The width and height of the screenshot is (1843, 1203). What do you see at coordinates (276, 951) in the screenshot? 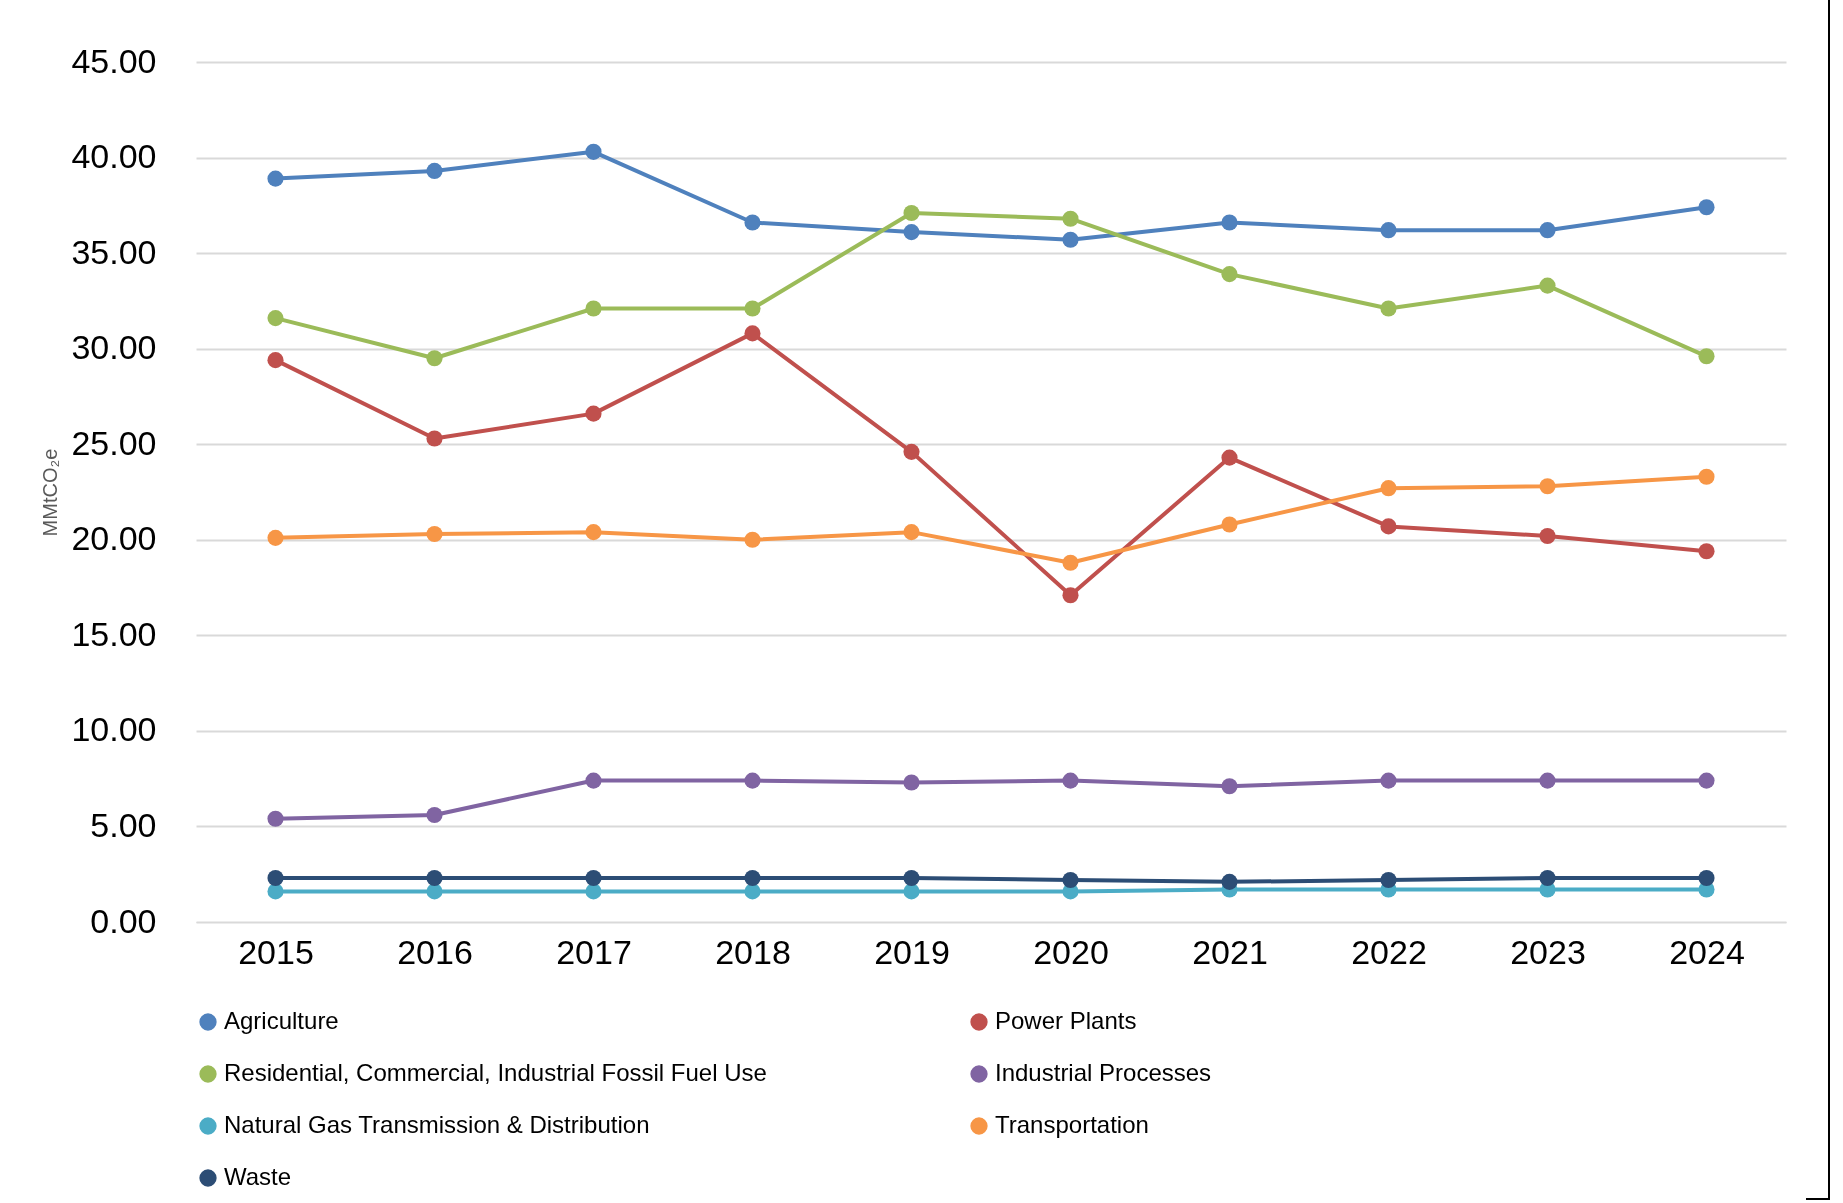
I see `x-tick-label: 2015` at bounding box center [276, 951].